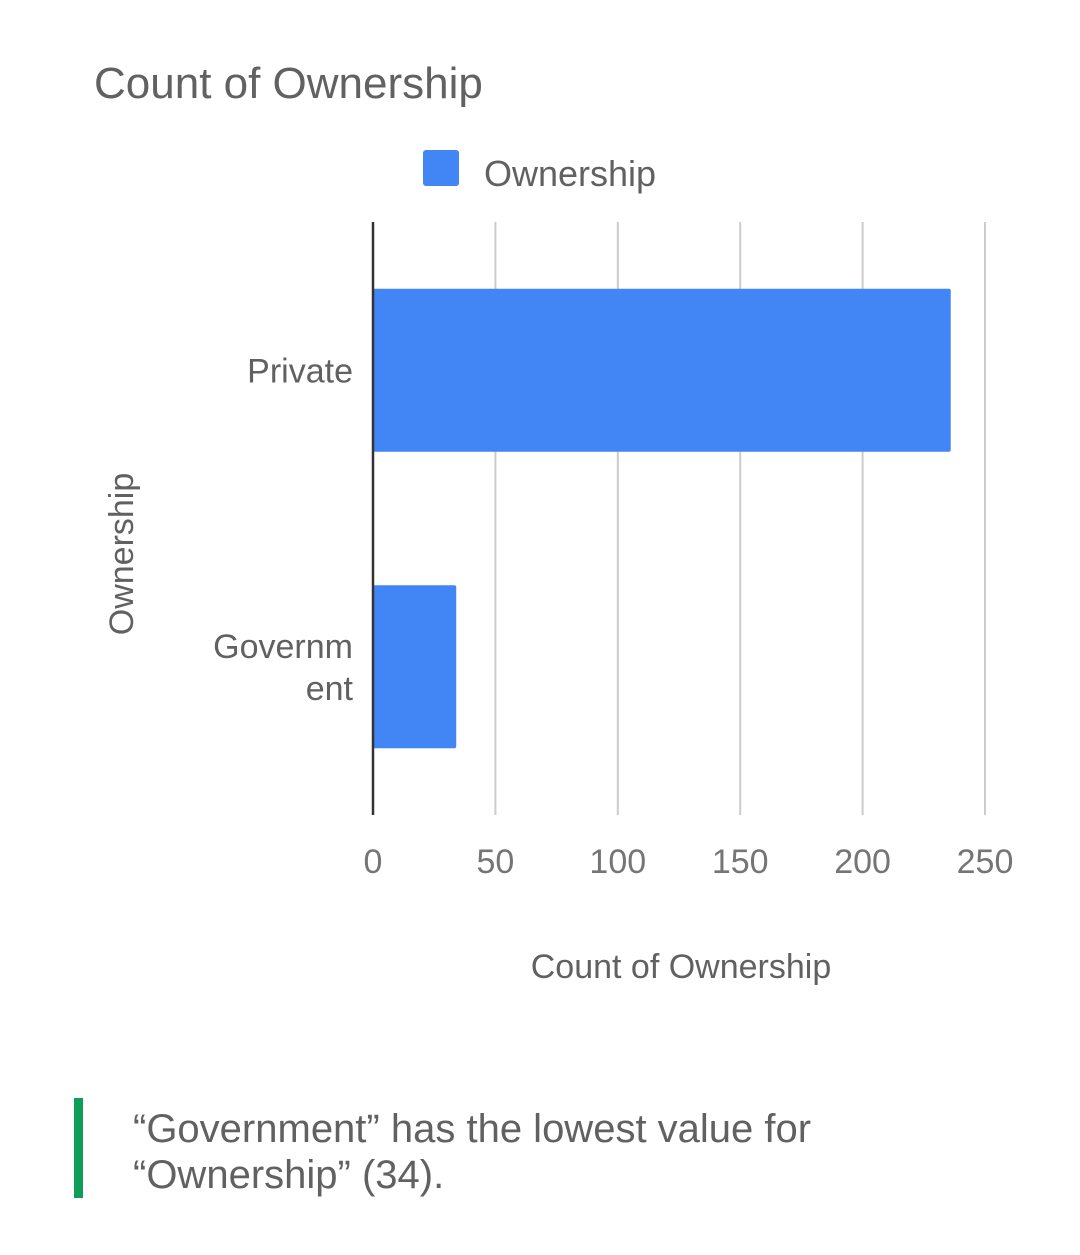  Describe the element at coordinates (373, 862) in the screenshot. I see `x-tick-label: 0` at that location.